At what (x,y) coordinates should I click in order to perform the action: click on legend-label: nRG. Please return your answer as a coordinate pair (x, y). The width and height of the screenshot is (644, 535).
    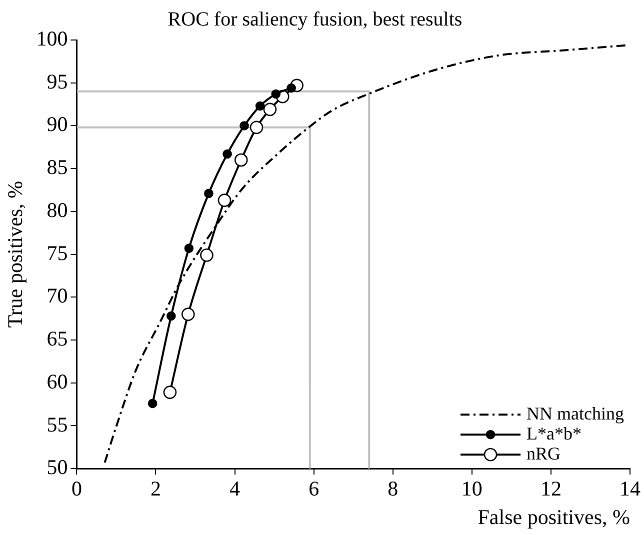
    Looking at the image, I should click on (543, 453).